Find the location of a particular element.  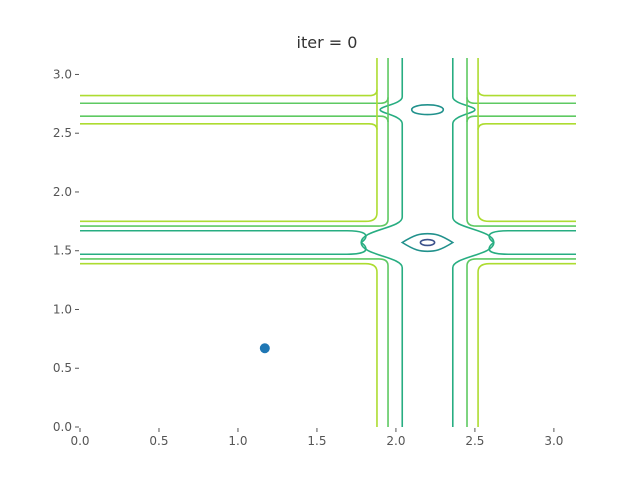

x-tick-label: 2.0 is located at coordinates (395, 441).